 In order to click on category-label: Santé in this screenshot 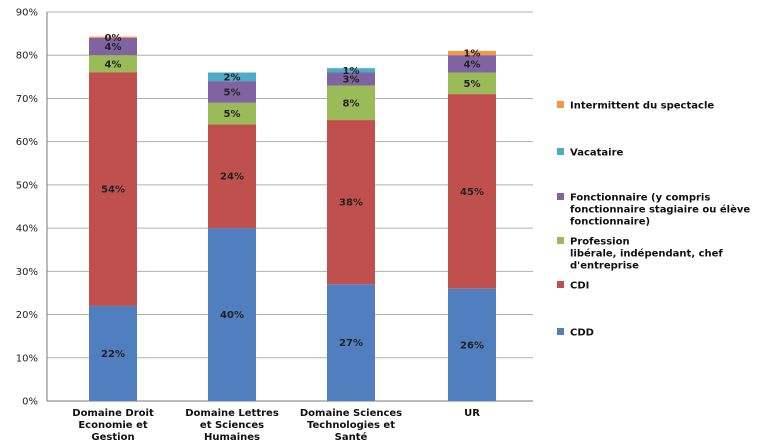, I will do `click(351, 437)`.